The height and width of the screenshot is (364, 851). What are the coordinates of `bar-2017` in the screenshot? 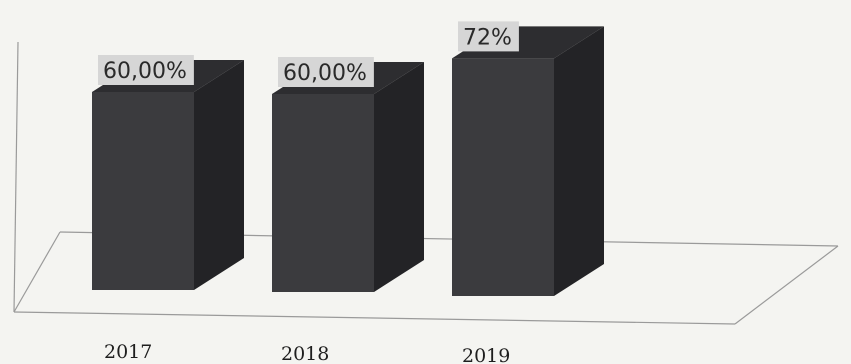 It's located at (168, 175).